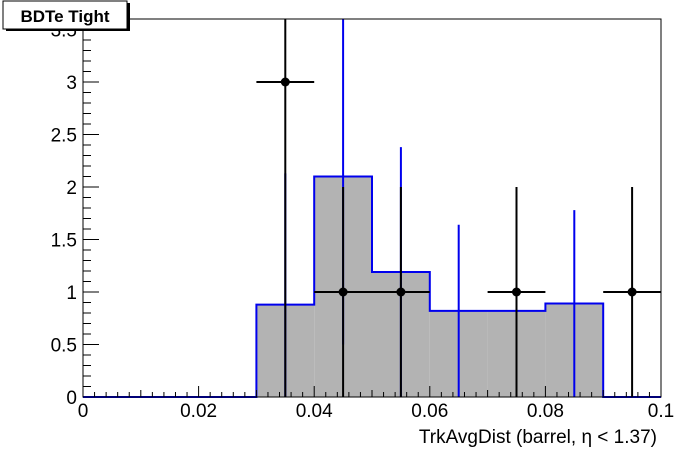  Describe the element at coordinates (545, 411) in the screenshot. I see `x-tick-label: 0.08` at that location.